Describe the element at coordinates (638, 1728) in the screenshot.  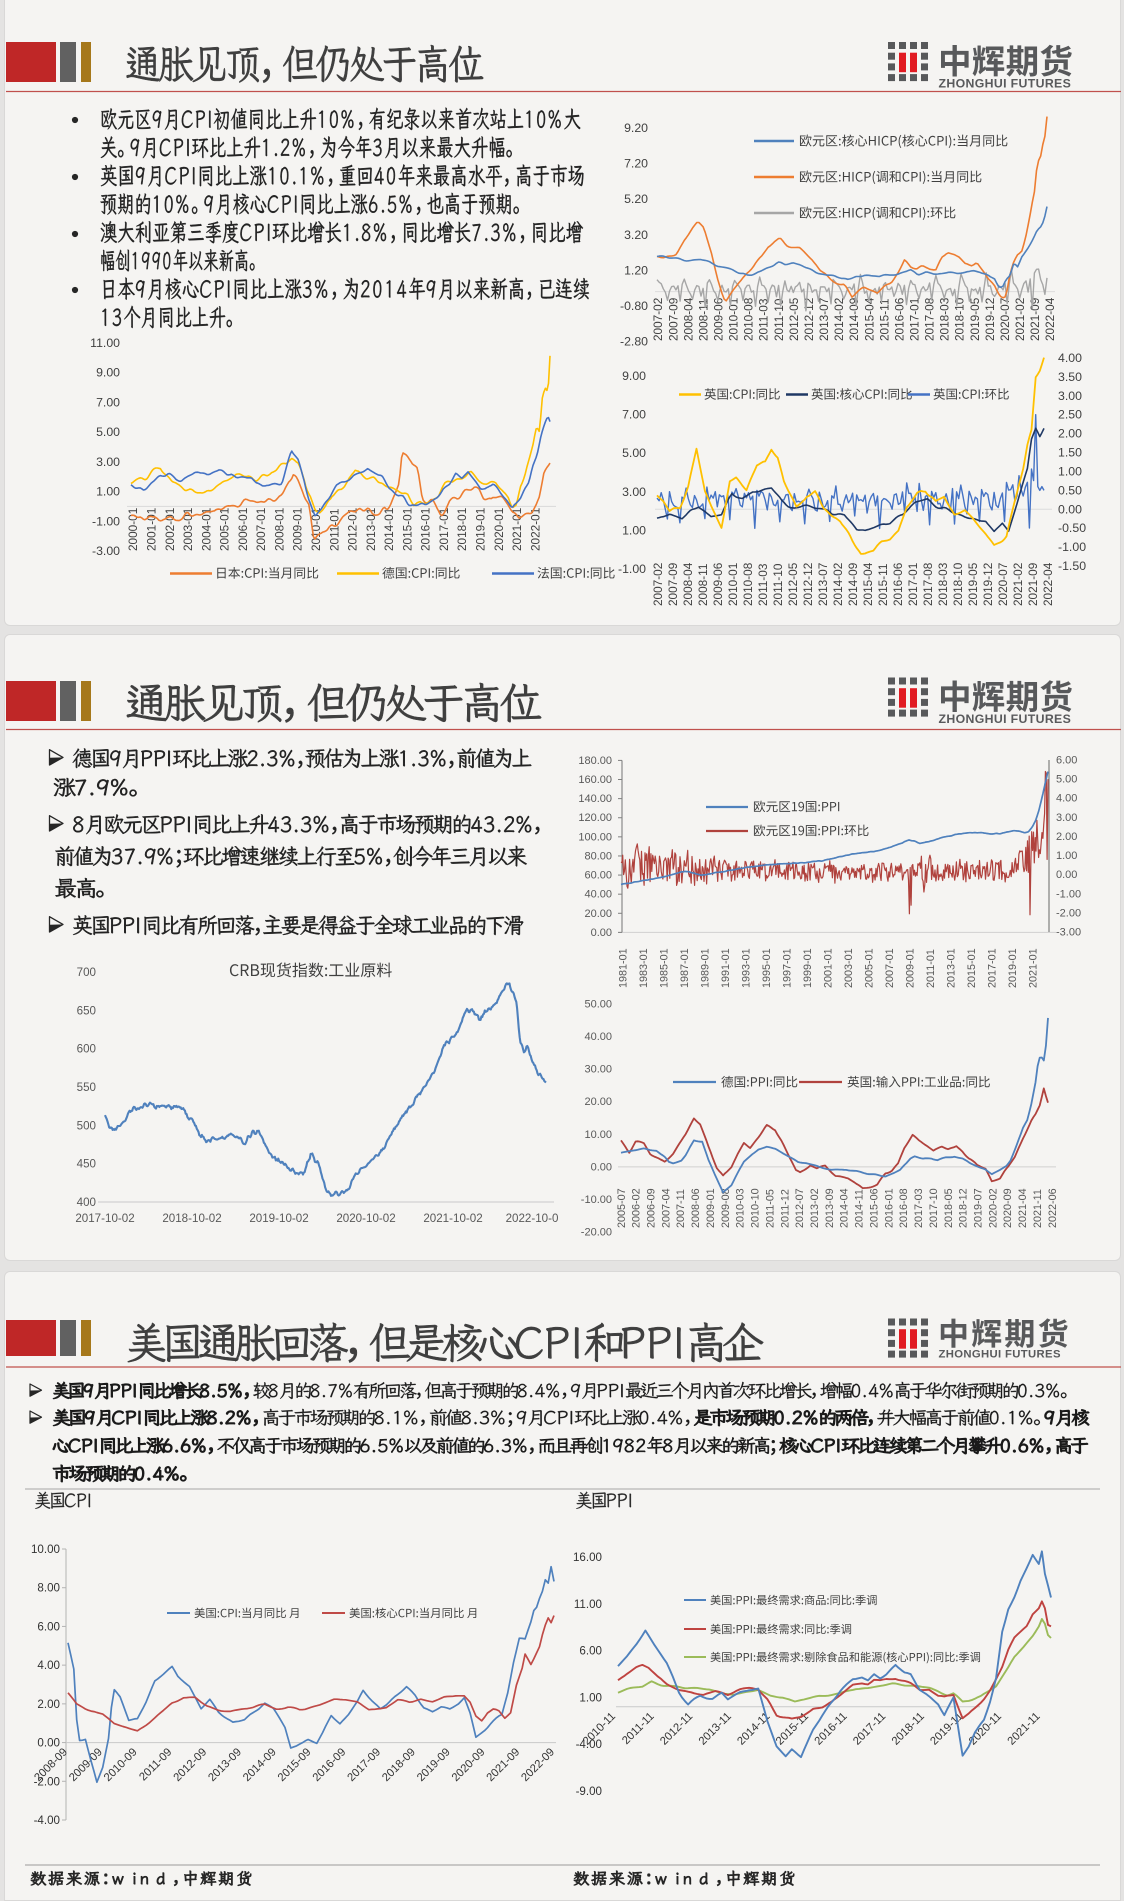
I see `svg-text: 2011-11` at that location.